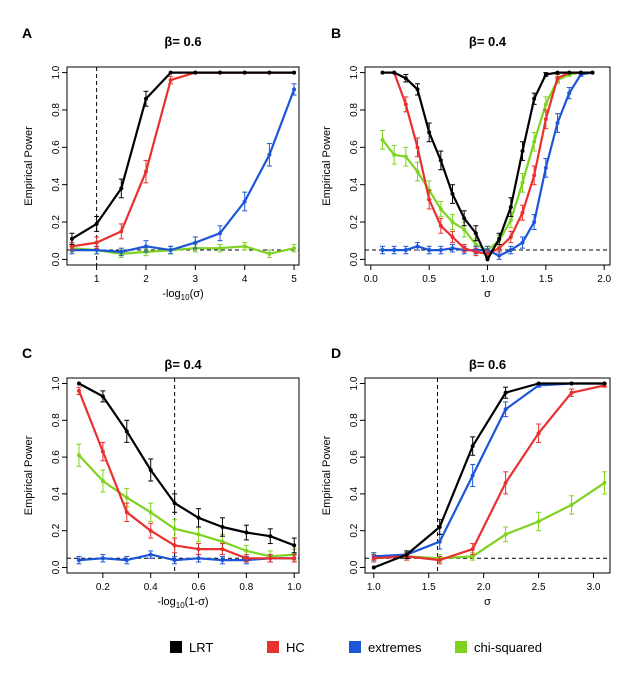 The width and height of the screenshot is (641, 678). What do you see at coordinates (395, 647) in the screenshot?
I see `legend-label: extremes` at bounding box center [395, 647].